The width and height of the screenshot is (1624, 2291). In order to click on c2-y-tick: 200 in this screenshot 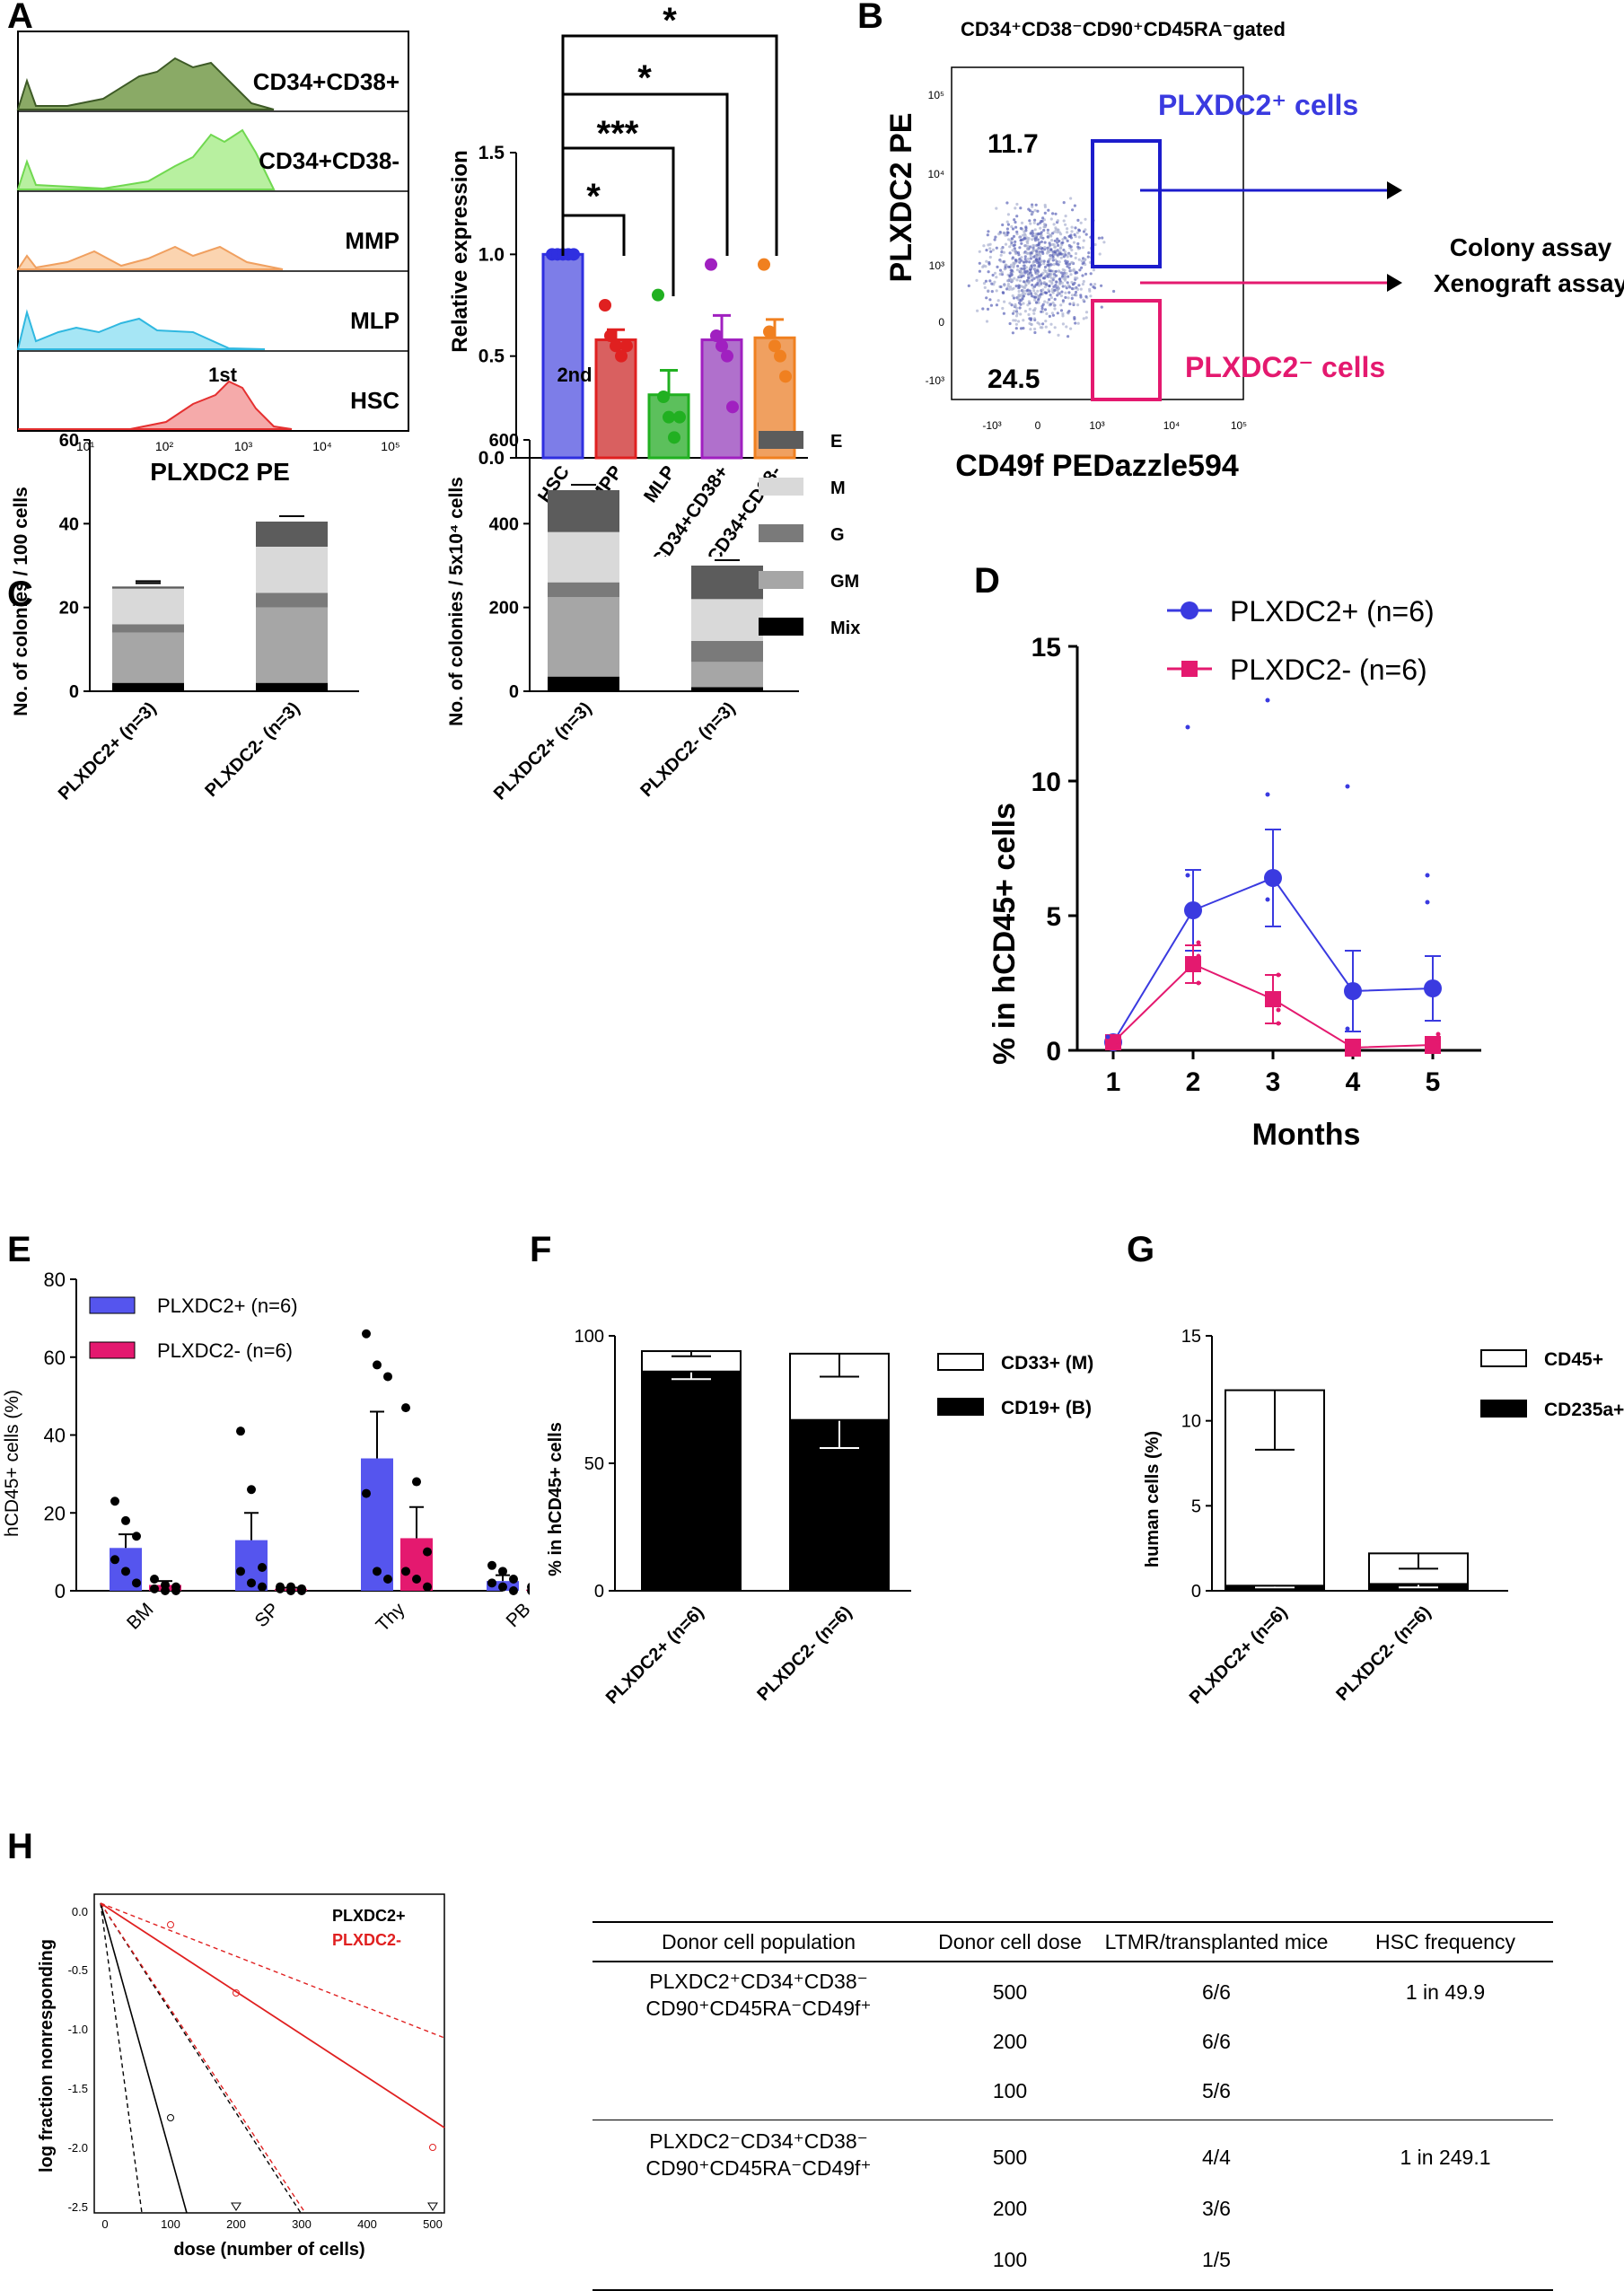, I will do `click(504, 609)`.